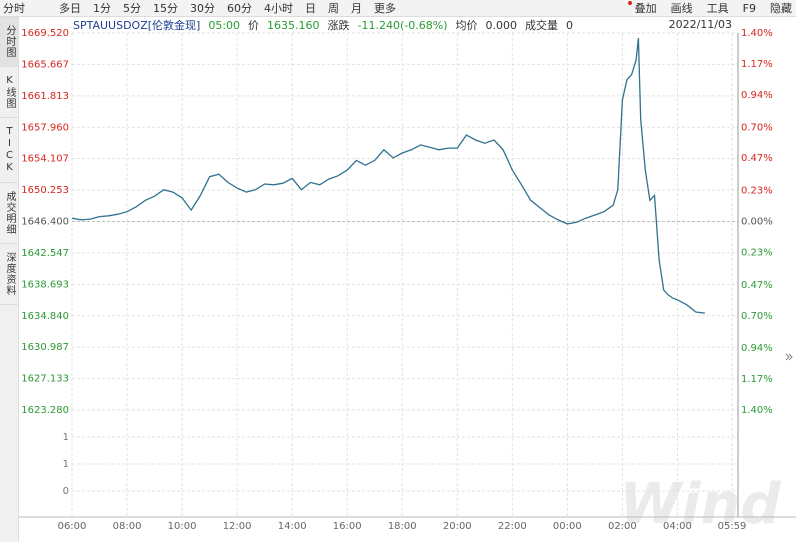 The image size is (796, 542). Describe the element at coordinates (402, 25) in the screenshot. I see `change: -11.240(-0.68%)` at that location.